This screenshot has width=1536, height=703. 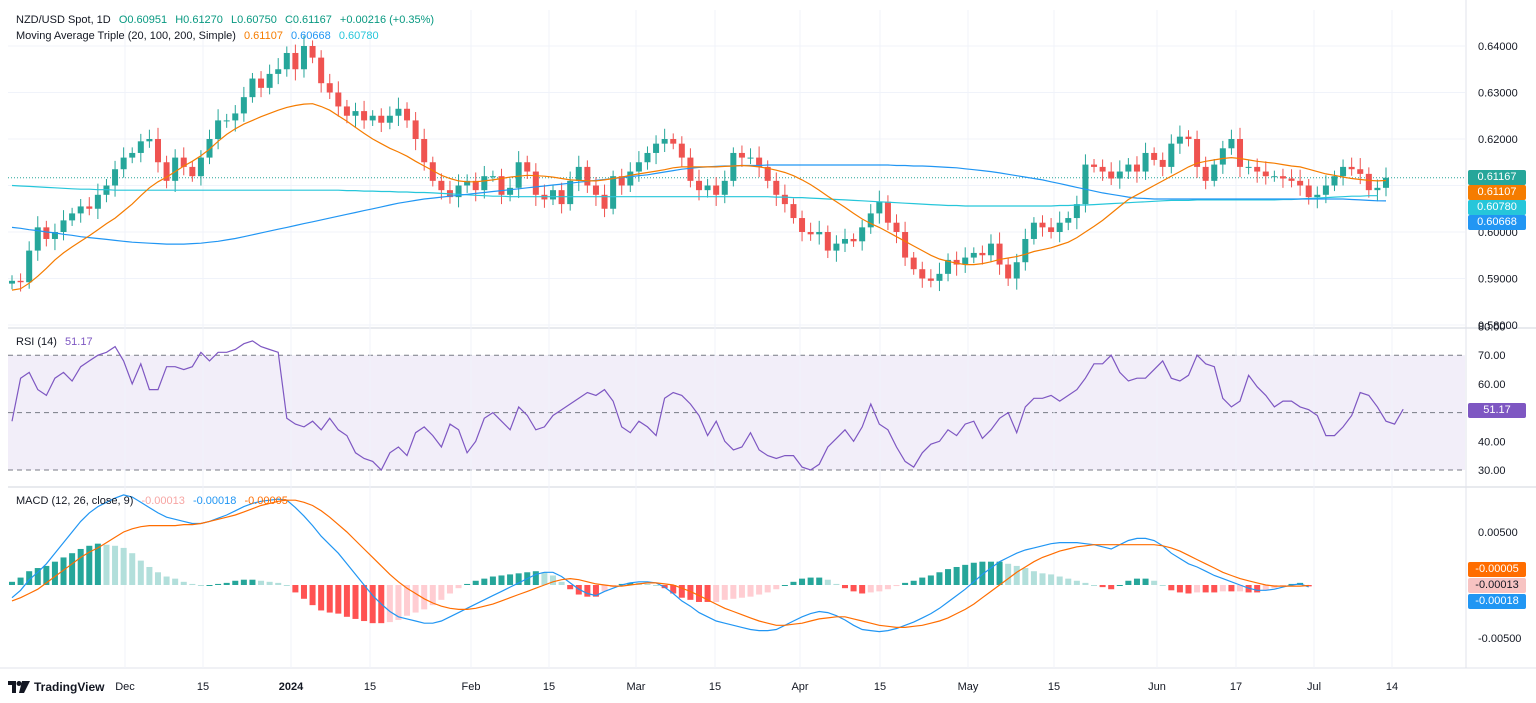 What do you see at coordinates (63, 20) in the screenshot?
I see `symbol-label: NZD/USD Spot, 1D` at bounding box center [63, 20].